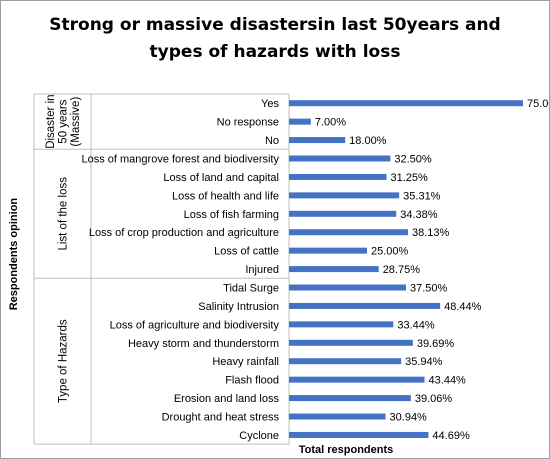 The height and width of the screenshot is (459, 550). Describe the element at coordinates (402, 270) in the screenshot. I see `data-label: 28.75%` at that location.